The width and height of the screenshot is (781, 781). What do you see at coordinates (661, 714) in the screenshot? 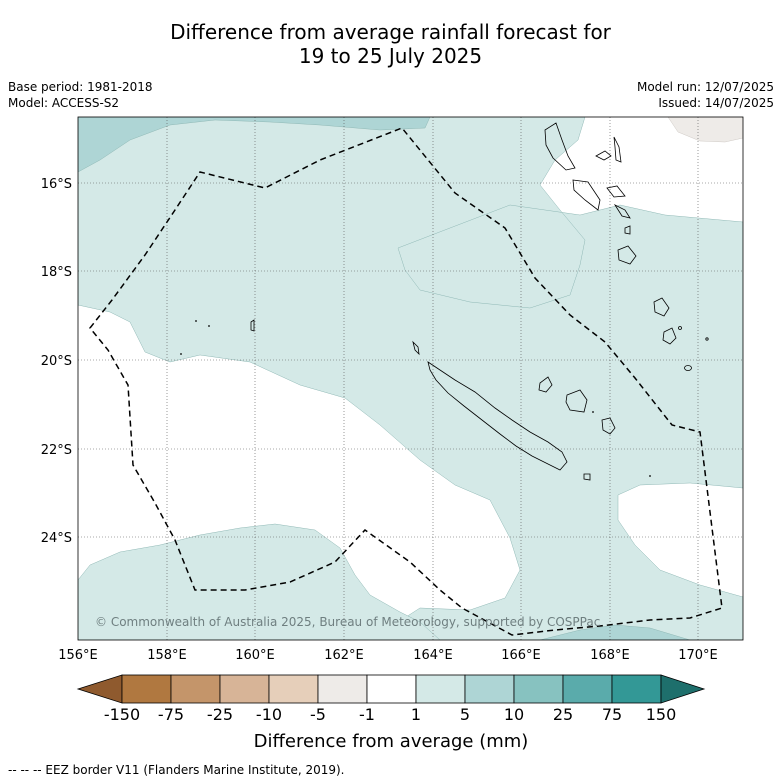
I see `cb-tick-12: 150` at bounding box center [661, 714].